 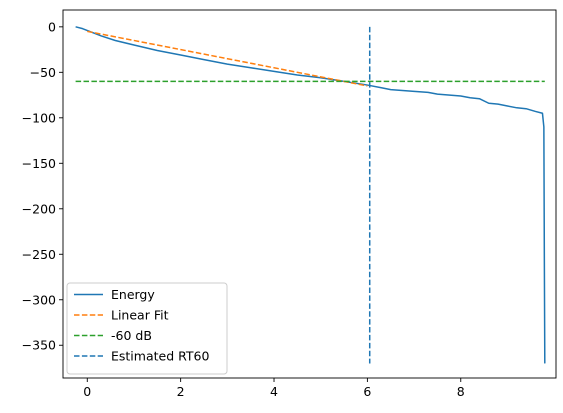 What do you see at coordinates (140, 315) in the screenshot?
I see `legend-label-1: Linear Fit` at bounding box center [140, 315].